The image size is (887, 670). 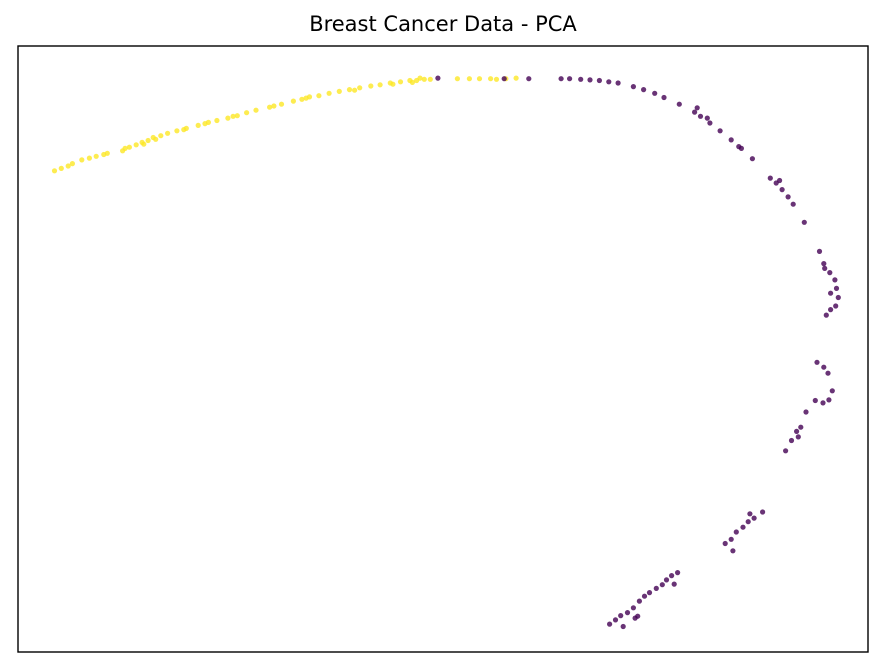 I want to click on chart-title: Breast Cancer Data - PCA, so click(x=443, y=24).